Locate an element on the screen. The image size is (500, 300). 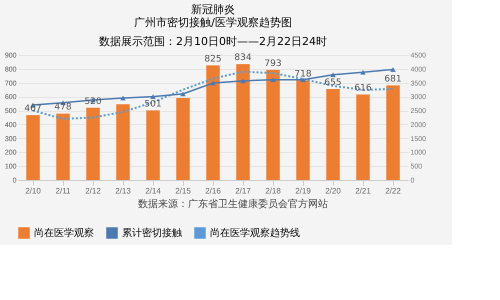
data-label: 467 is located at coordinates (33, 109).